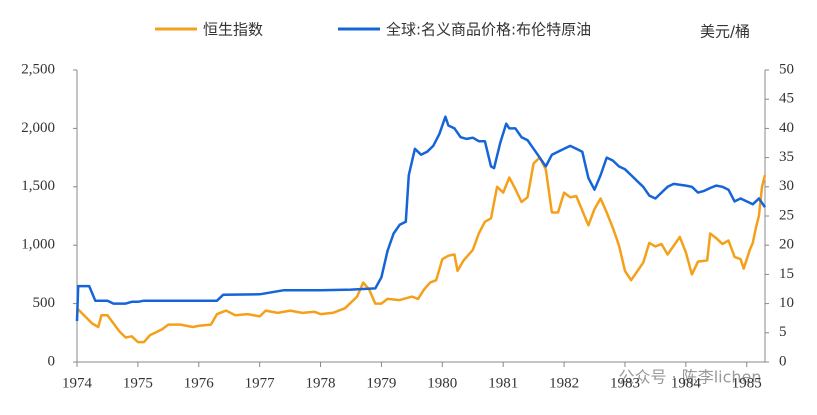 Image resolution: width=817 pixels, height=415 pixels. I want to click on y2-tick-label: 10, so click(786, 303).